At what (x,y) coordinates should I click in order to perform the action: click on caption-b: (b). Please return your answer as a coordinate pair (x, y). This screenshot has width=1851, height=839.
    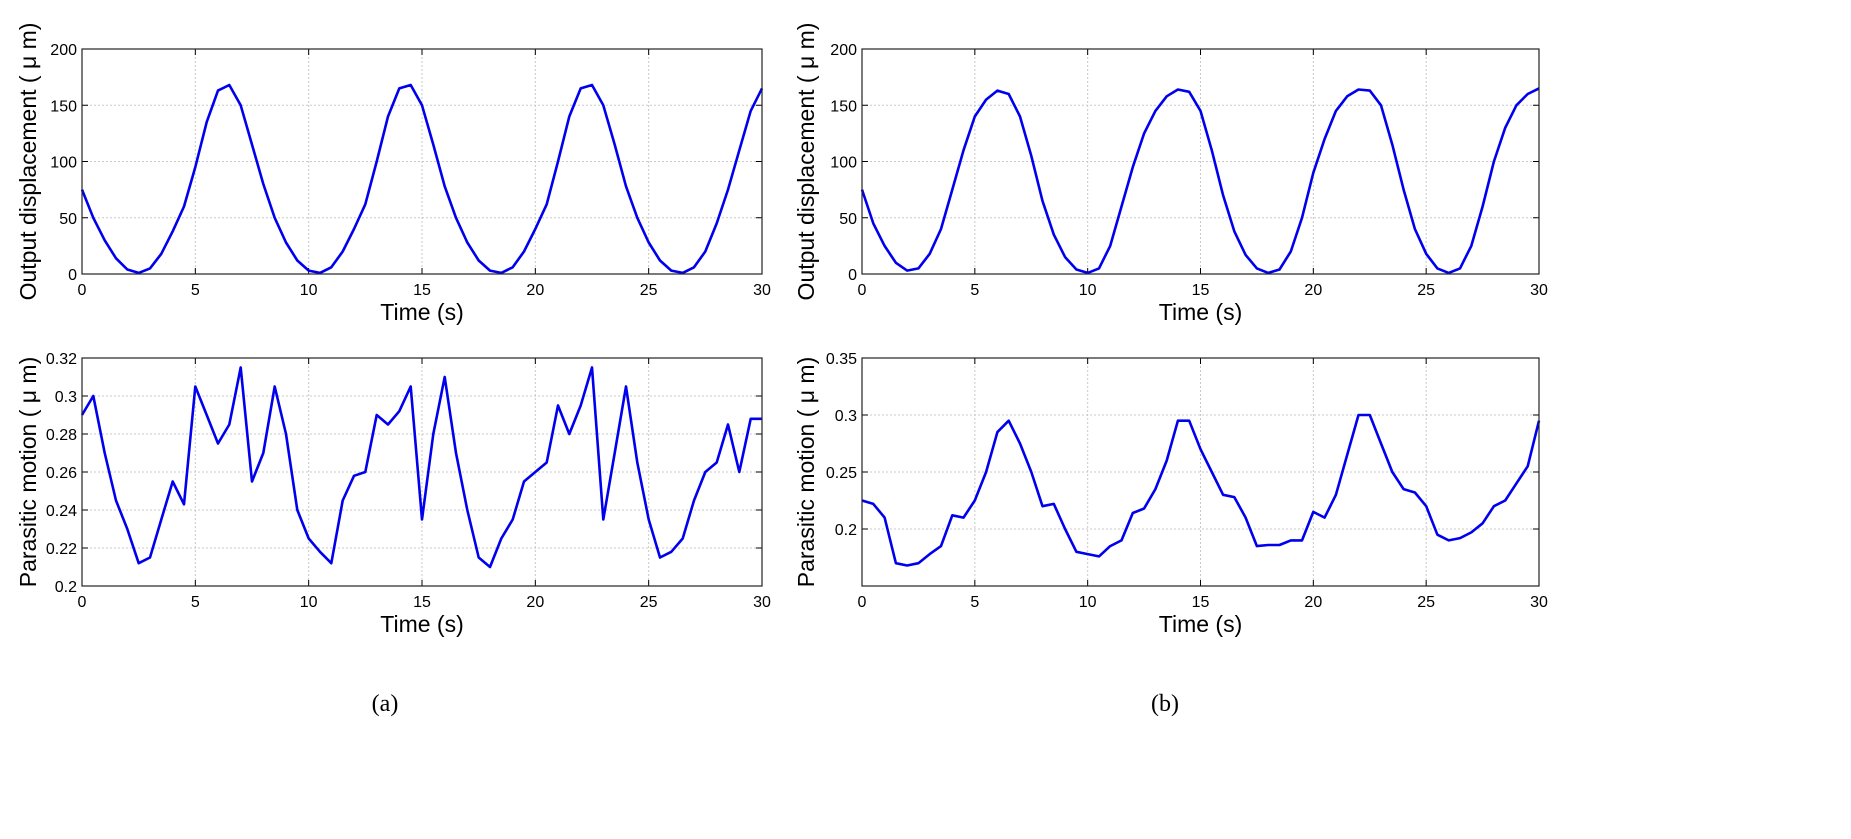
    Looking at the image, I should click on (1165, 704).